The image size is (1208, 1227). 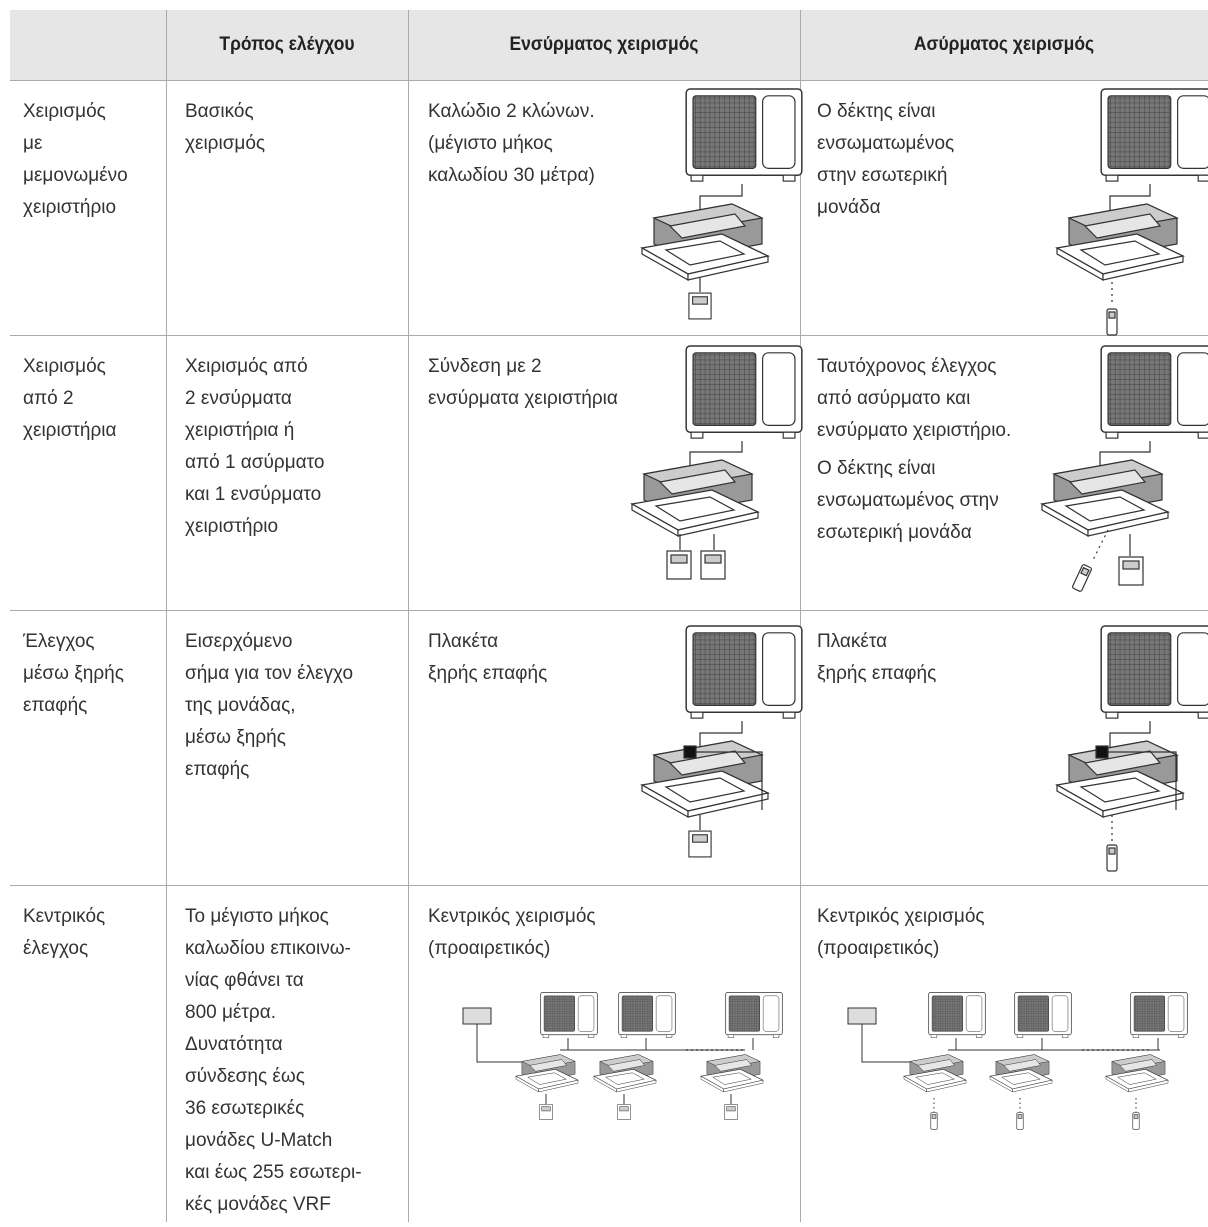 I want to click on wired-cell: Πλακέτα ξηρής επαφής, so click(x=487, y=661).